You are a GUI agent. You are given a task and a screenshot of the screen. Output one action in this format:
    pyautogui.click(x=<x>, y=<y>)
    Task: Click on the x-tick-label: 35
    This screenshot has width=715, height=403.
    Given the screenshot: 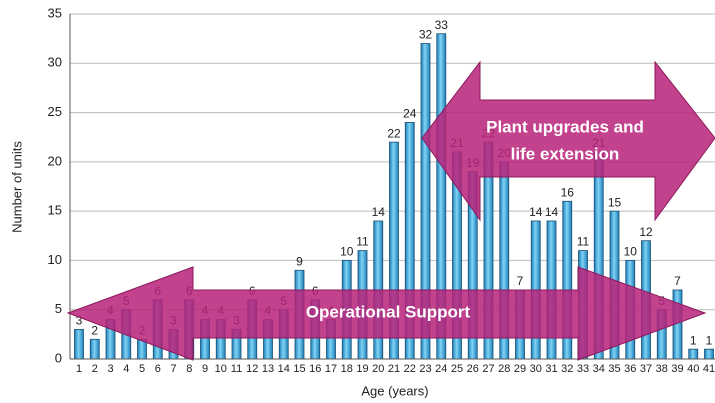 What is the action you would take?
    pyautogui.click(x=614, y=369)
    